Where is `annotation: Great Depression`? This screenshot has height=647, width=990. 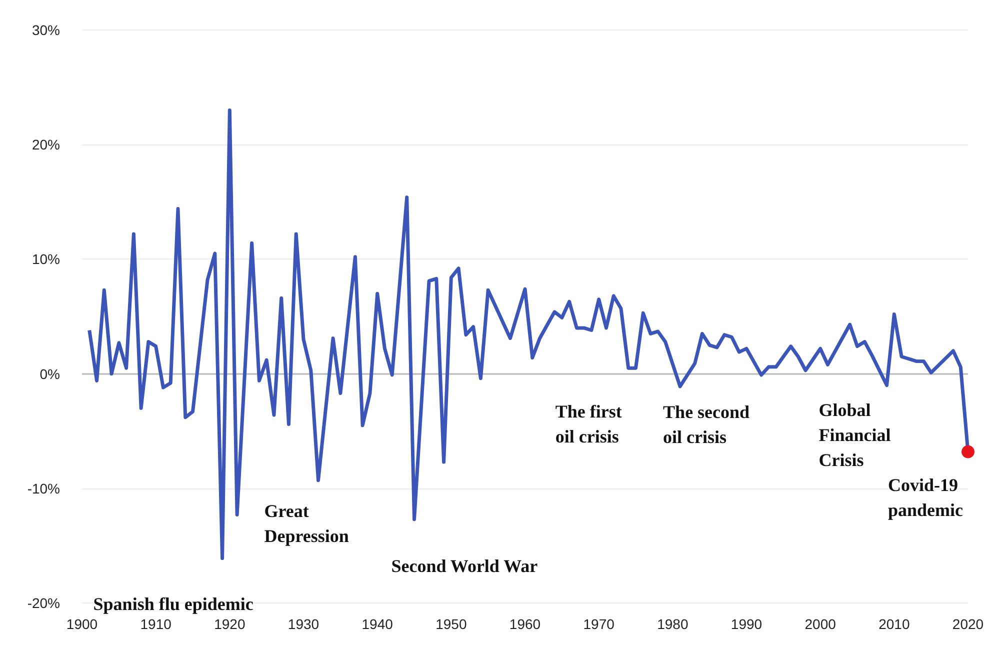 annotation: Great Depression is located at coordinates (306, 523).